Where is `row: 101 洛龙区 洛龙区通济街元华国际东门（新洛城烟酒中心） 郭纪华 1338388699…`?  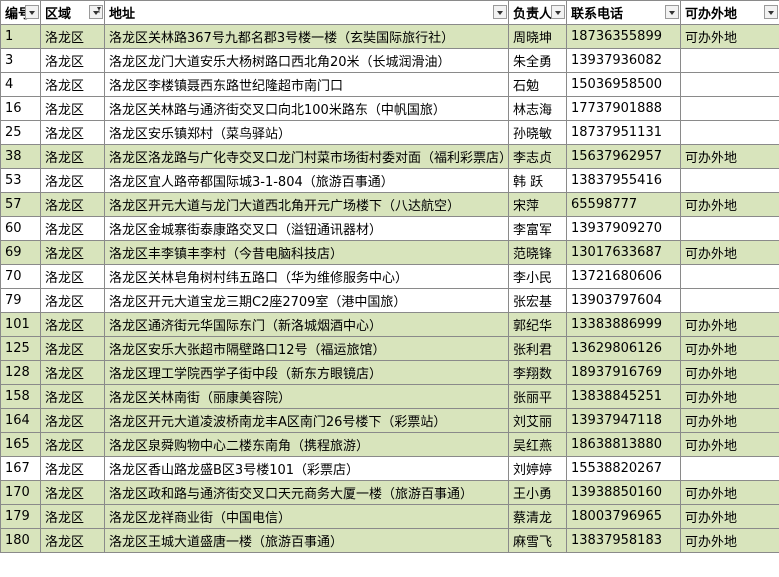
row: 101 洛龙区 洛龙区通济街元华国际东门（新洛城烟酒中心） 郭纪华 1338388699… is located at coordinates (389, 324).